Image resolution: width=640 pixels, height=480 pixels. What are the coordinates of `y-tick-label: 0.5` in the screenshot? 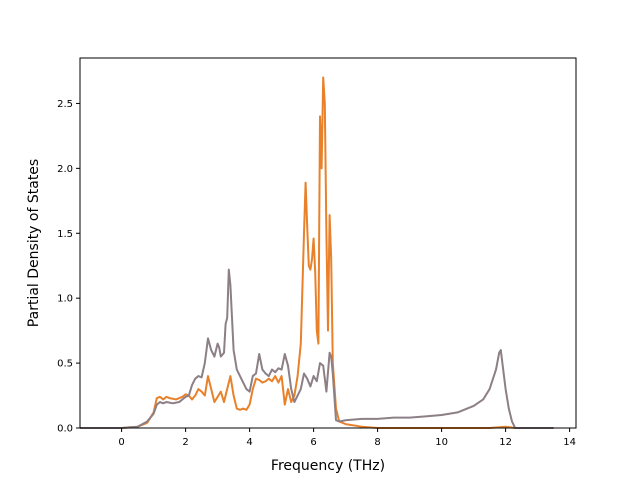 It's located at (65, 364).